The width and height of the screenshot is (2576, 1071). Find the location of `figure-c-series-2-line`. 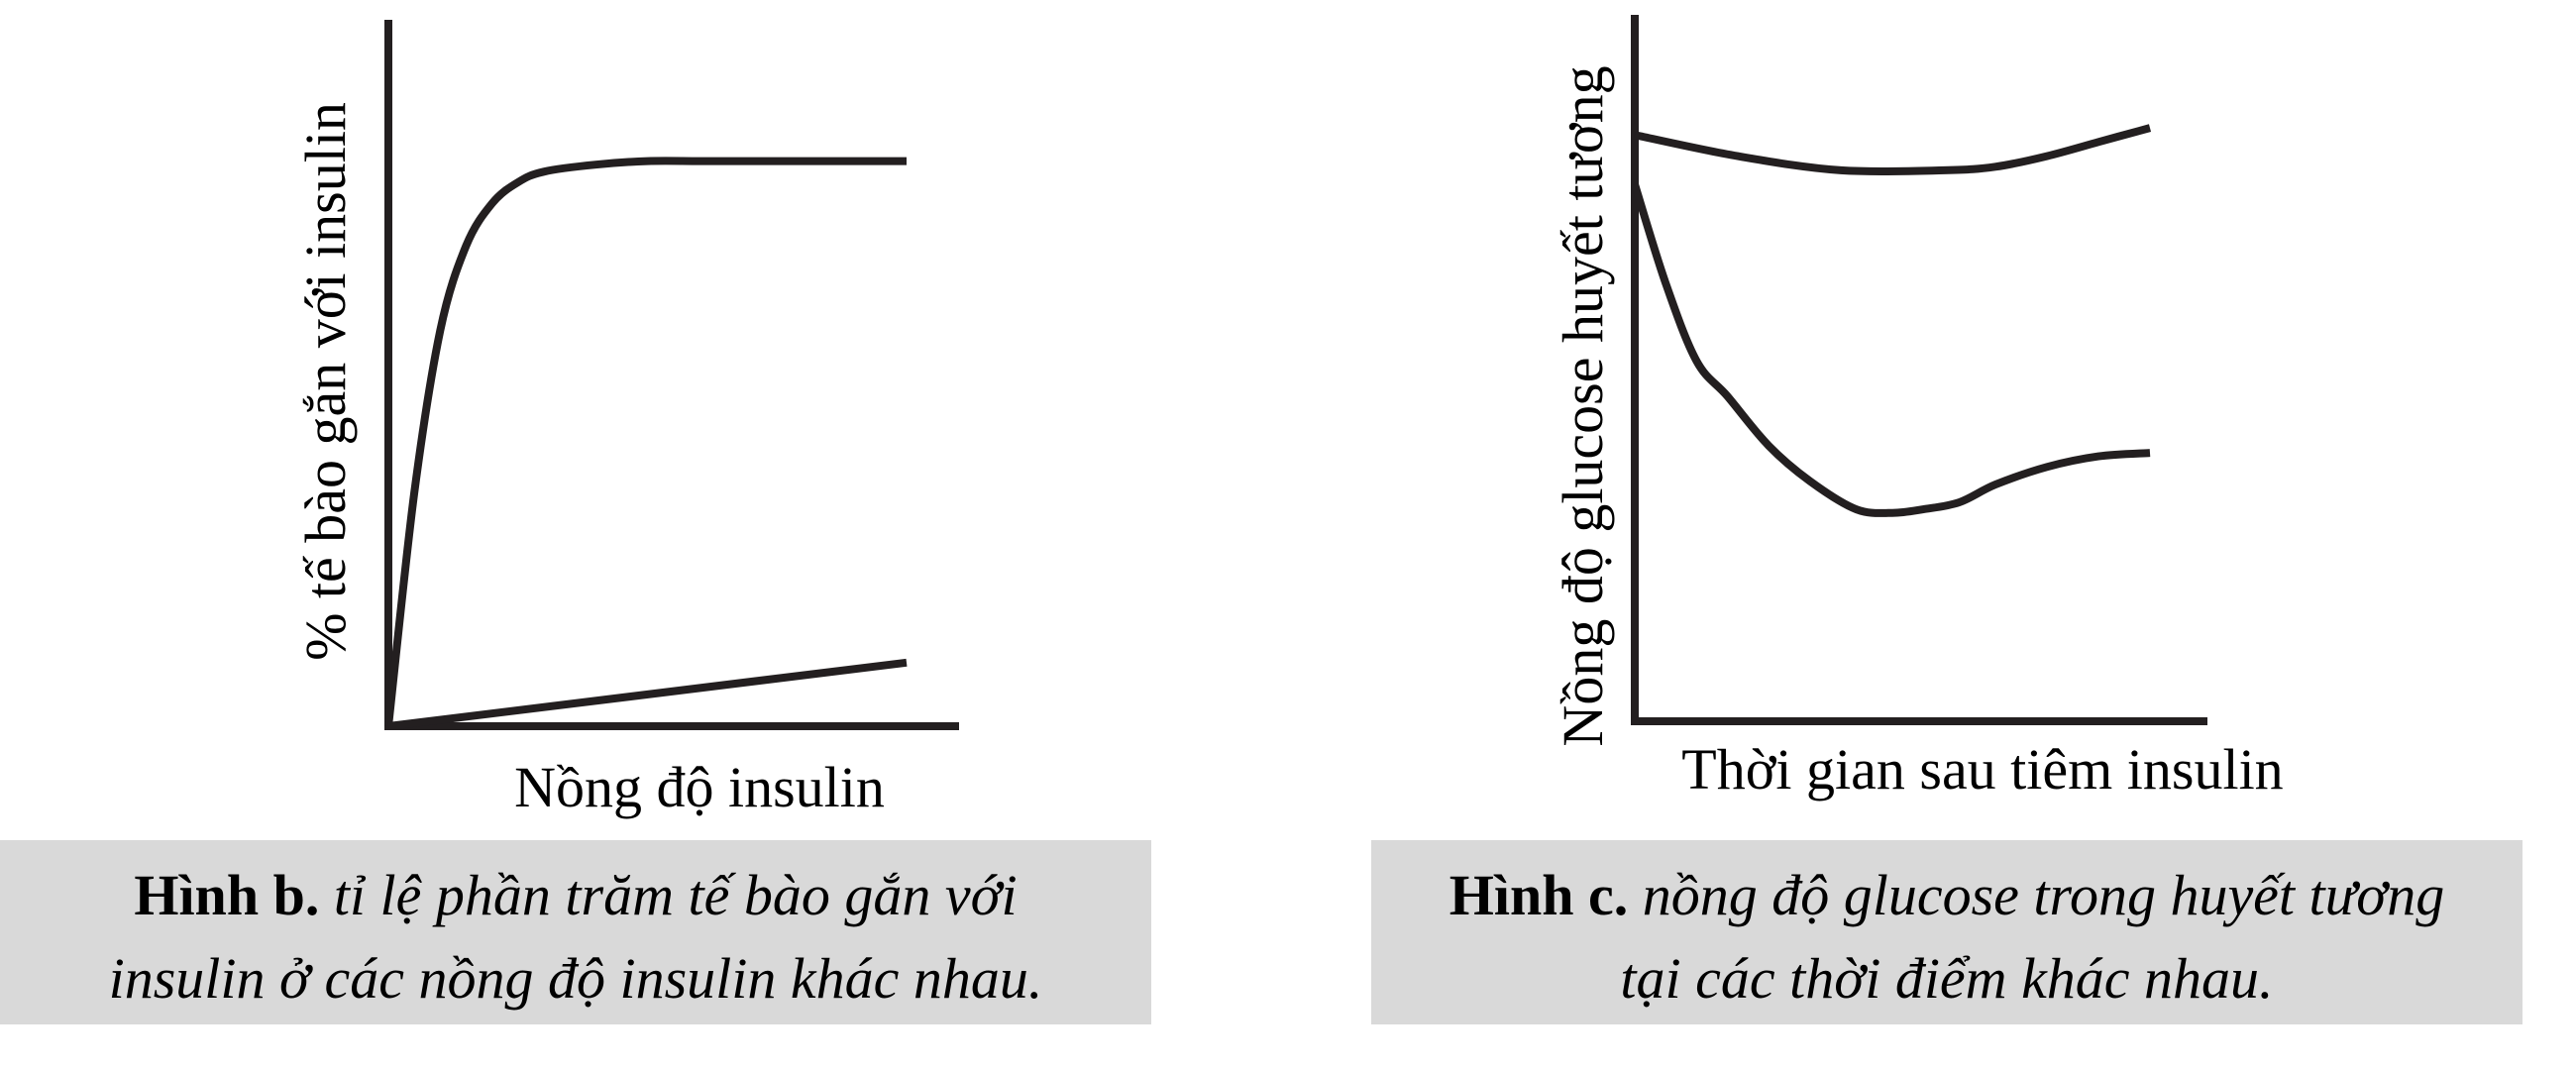

figure-c-series-2-line is located at coordinates (1891, 349).